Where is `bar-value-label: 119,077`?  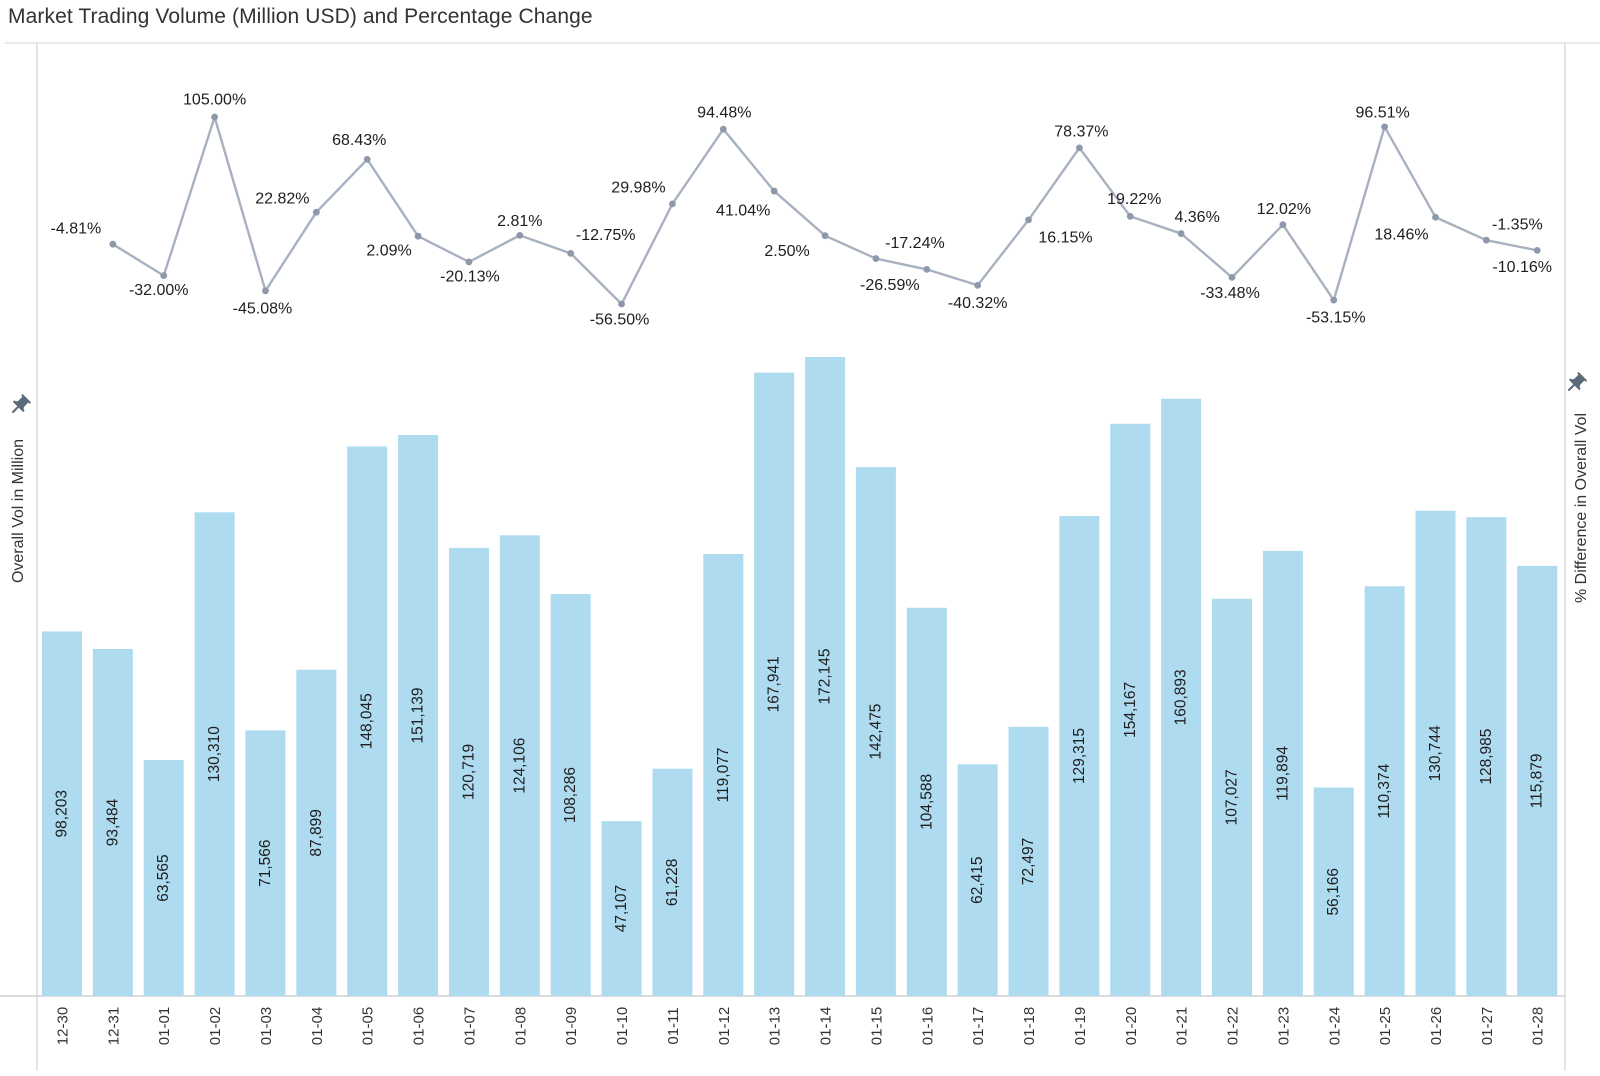
bar-value-label: 119,077 is located at coordinates (723, 775).